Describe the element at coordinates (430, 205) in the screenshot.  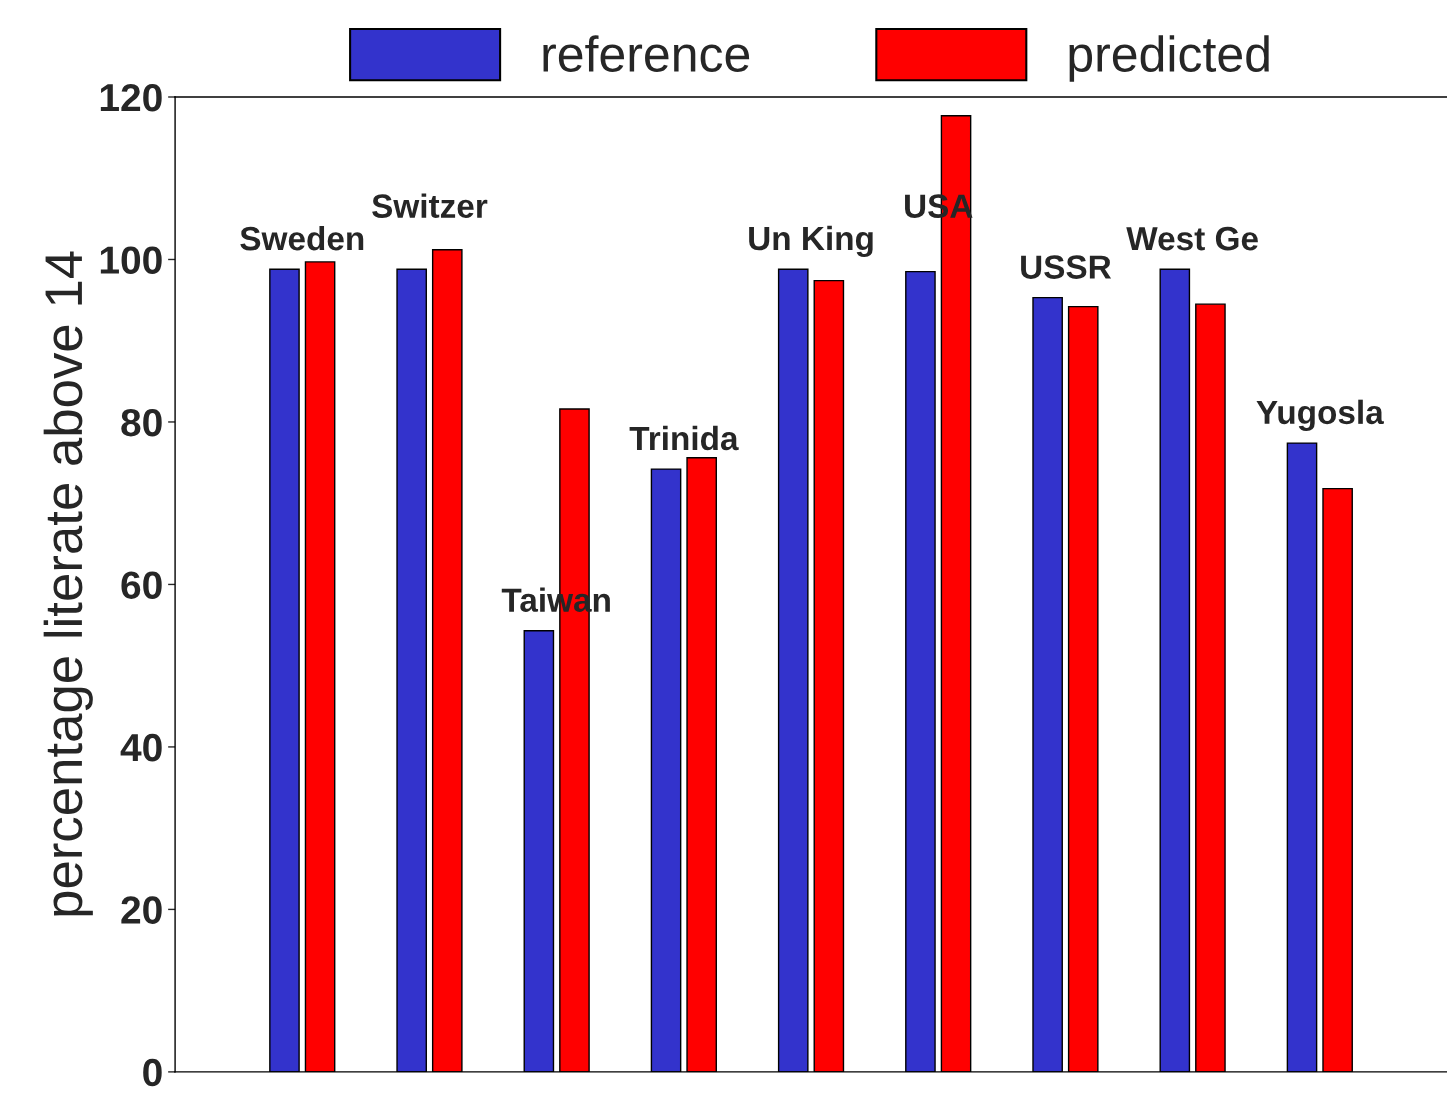
I see `x-tick-label: Switzer` at that location.